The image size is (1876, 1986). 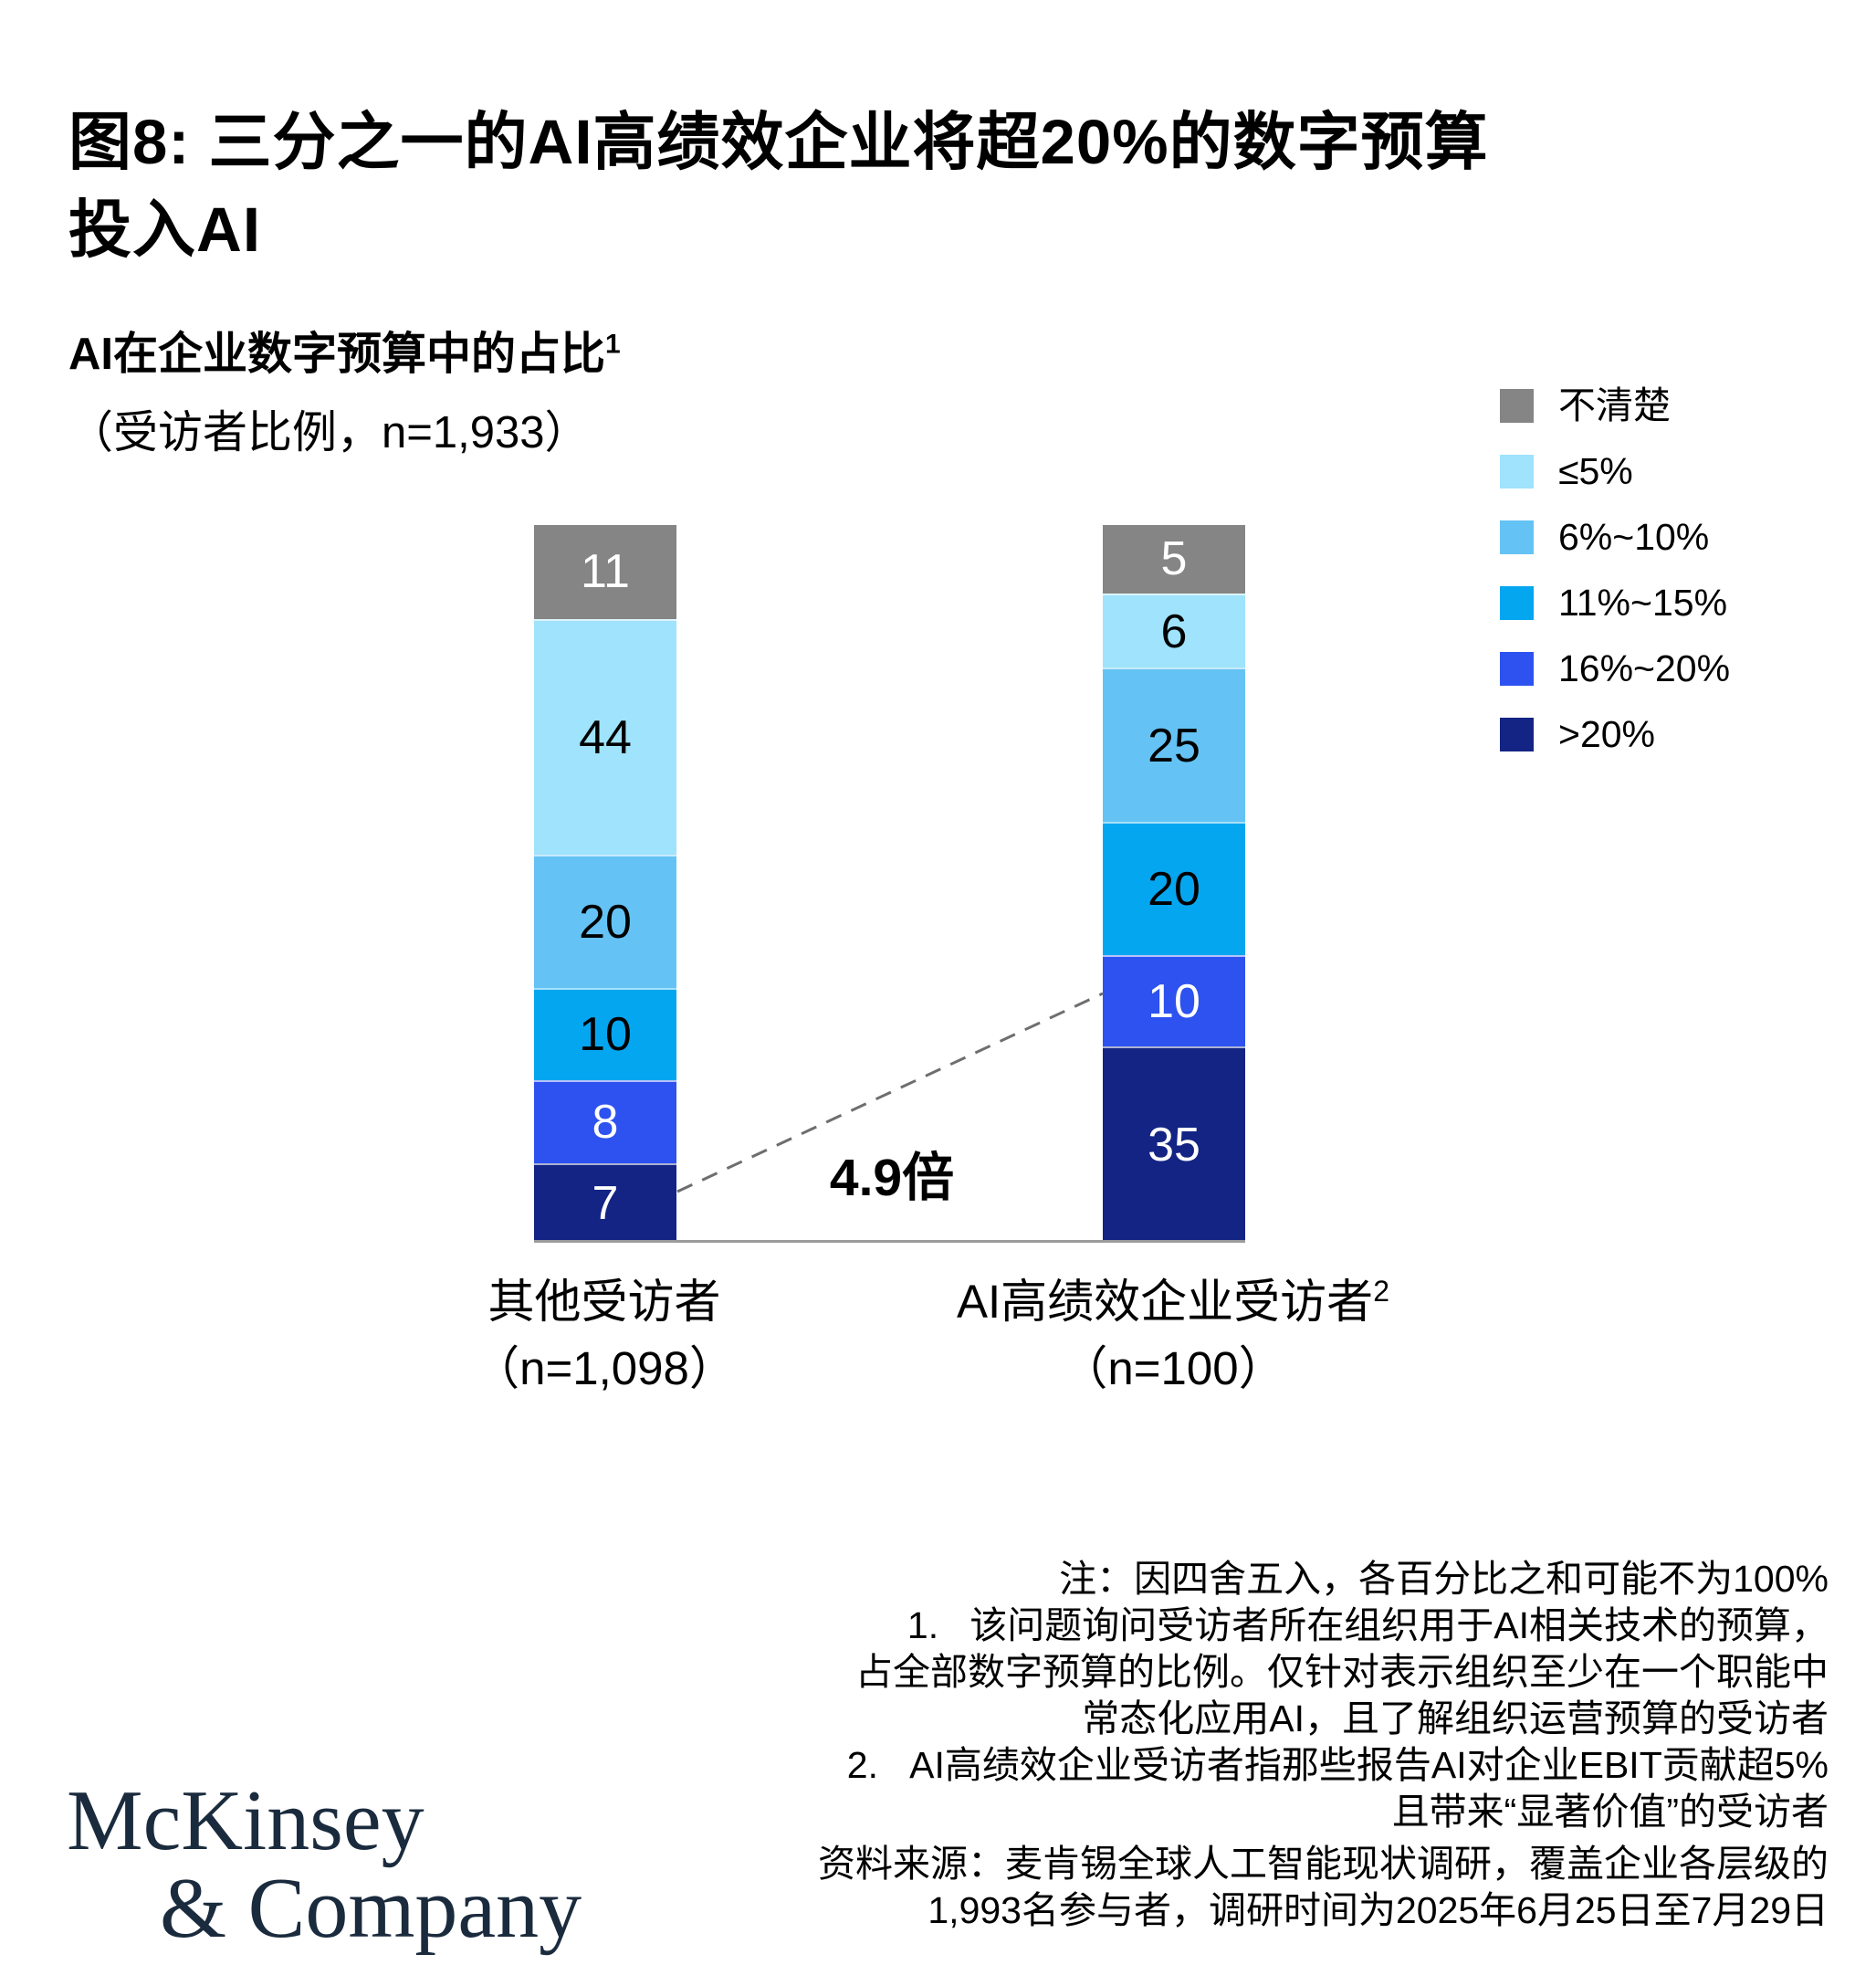 What do you see at coordinates (371, 1908) in the screenshot?
I see `logo-line2: & Company` at bounding box center [371, 1908].